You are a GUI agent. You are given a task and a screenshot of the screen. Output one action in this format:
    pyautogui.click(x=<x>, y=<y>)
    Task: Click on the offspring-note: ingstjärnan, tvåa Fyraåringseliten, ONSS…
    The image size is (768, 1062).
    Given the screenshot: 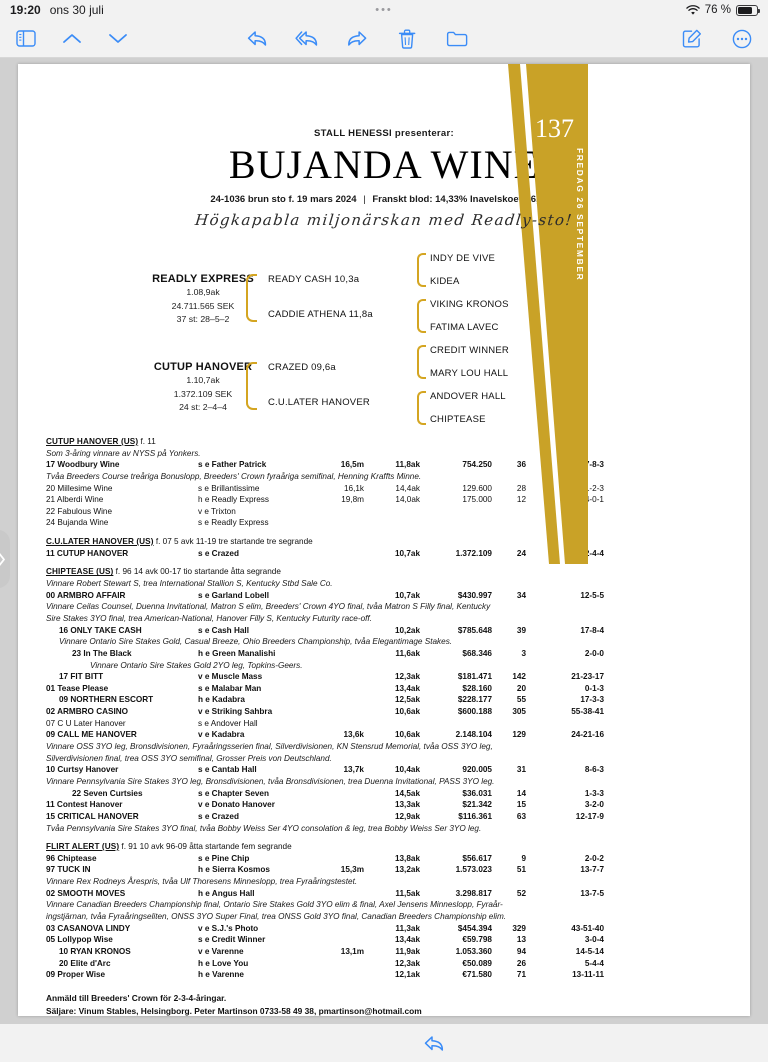 What is the action you would take?
    pyautogui.click(x=387, y=917)
    